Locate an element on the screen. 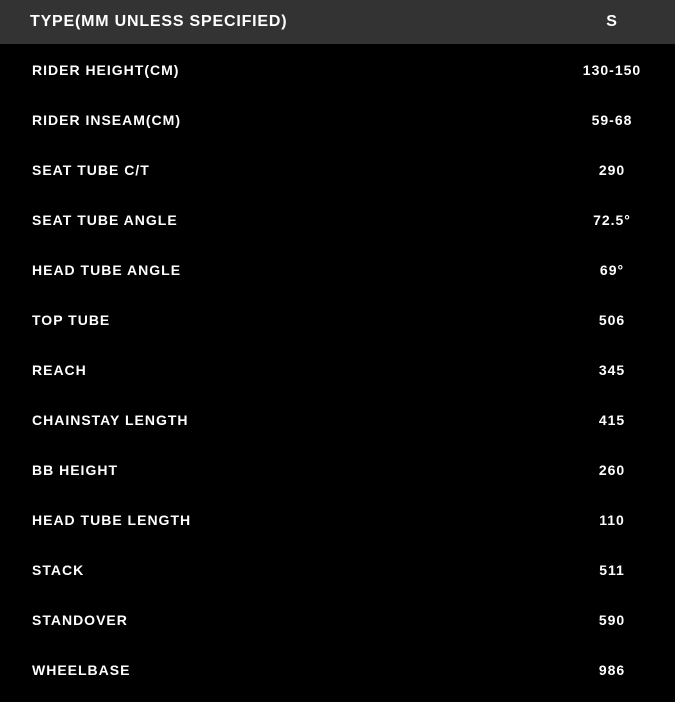  table-row: SEAT TUBE C/T 290 is located at coordinates (337, 170).